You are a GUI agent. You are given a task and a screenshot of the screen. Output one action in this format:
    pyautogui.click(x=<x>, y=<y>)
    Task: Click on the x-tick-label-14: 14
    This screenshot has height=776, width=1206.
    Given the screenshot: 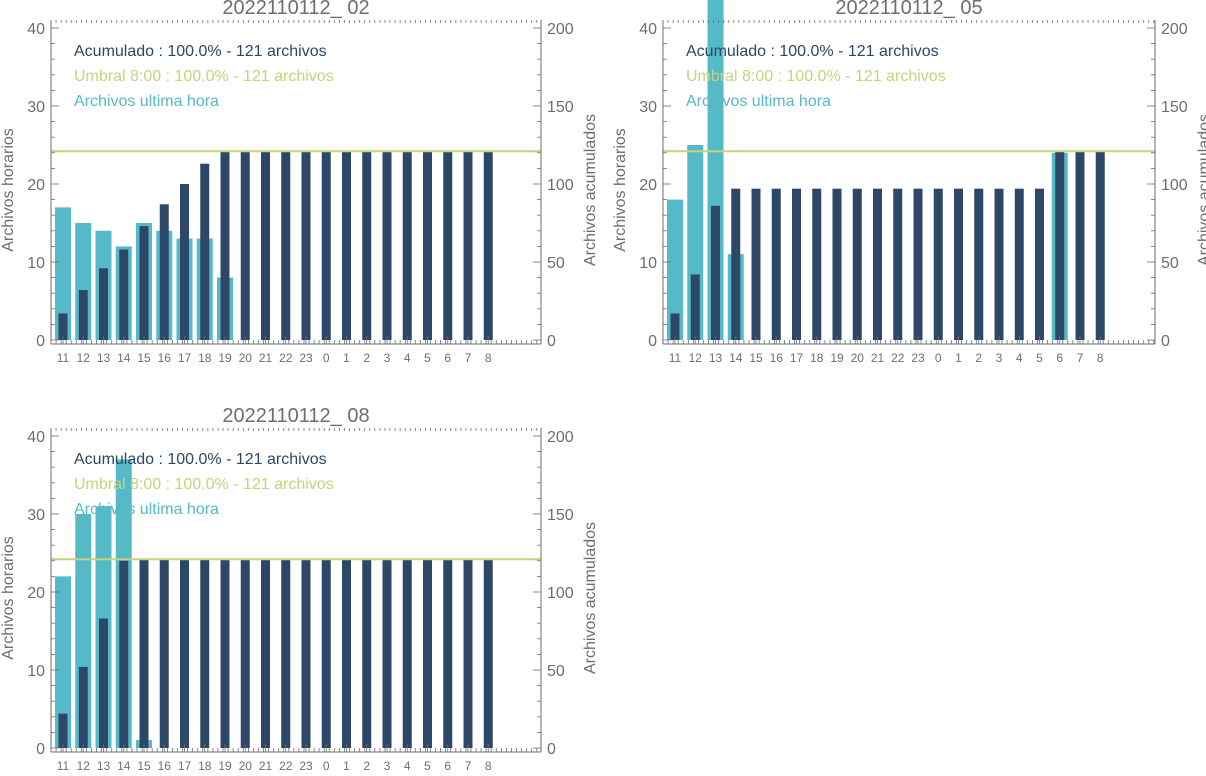 What is the action you would take?
    pyautogui.click(x=124, y=765)
    